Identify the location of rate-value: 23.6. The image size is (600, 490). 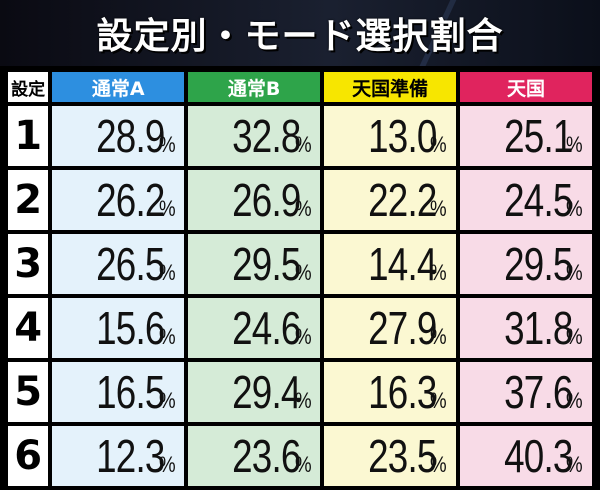
(266, 456).